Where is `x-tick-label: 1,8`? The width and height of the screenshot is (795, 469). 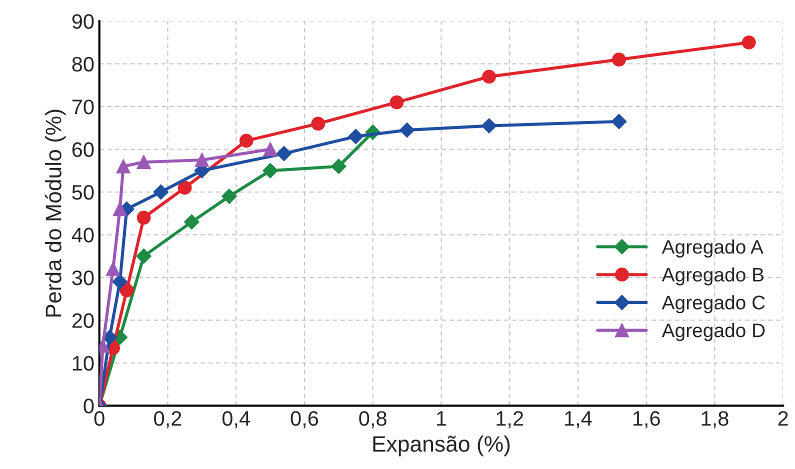
x-tick-label: 1,8 is located at coordinates (715, 419).